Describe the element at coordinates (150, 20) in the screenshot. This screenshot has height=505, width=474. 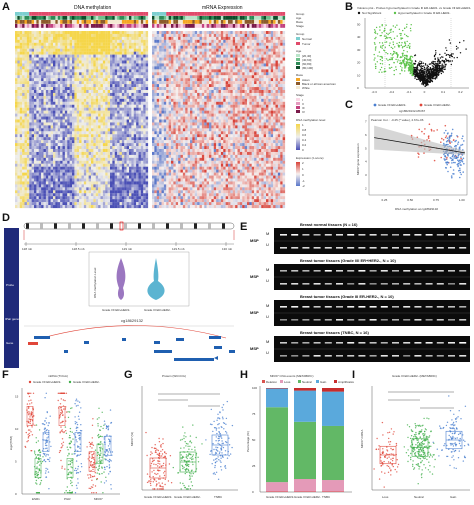
I see `annotation-rows` at that location.